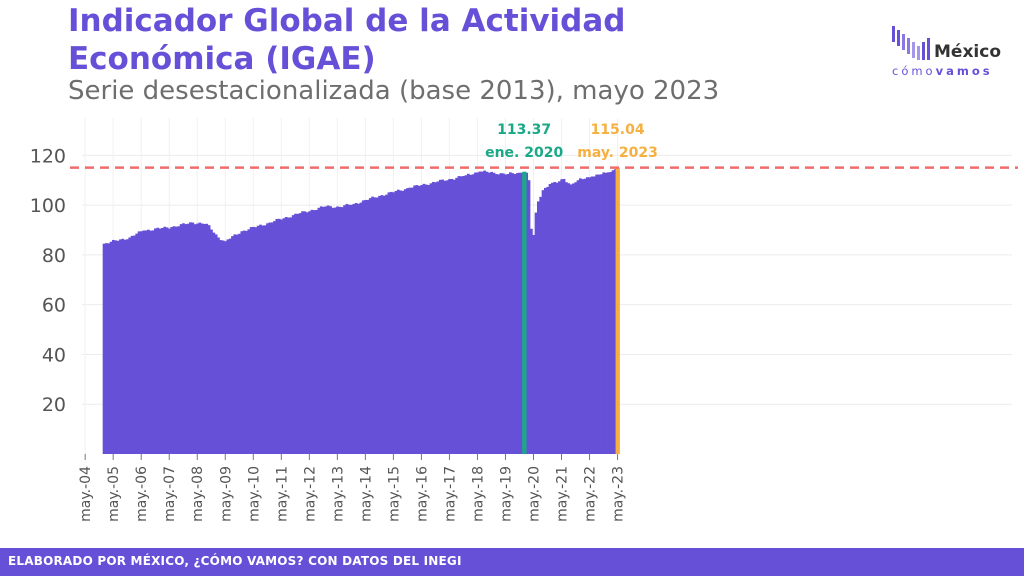 Image resolution: width=1024 pixels, height=576 pixels. Describe the element at coordinates (222, 59) in the screenshot. I see `chart-title-line-2: Económica (IGAE)` at that location.